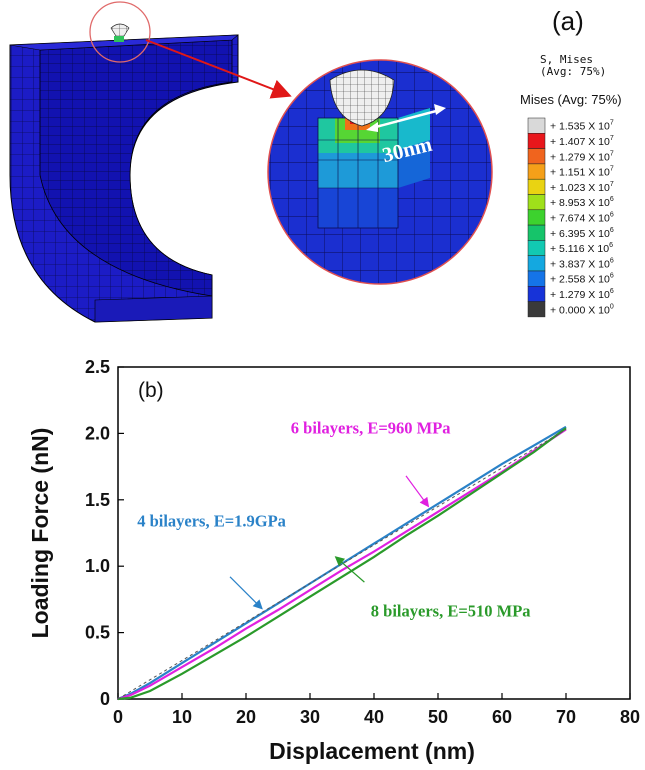  What do you see at coordinates (582, 263) in the screenshot?
I see `legend-label: + 3.837 X 106` at bounding box center [582, 263].